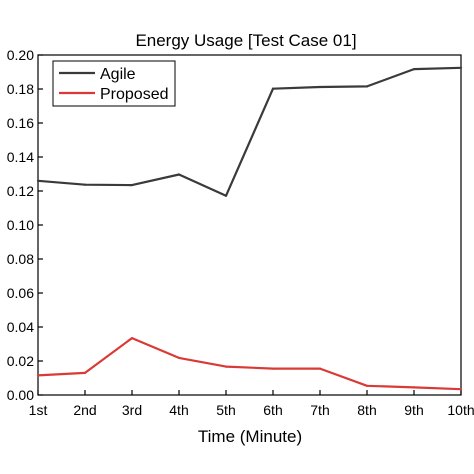 This screenshot has height=474, width=474. I want to click on x-axis-label: Time (Minute), so click(250, 436).